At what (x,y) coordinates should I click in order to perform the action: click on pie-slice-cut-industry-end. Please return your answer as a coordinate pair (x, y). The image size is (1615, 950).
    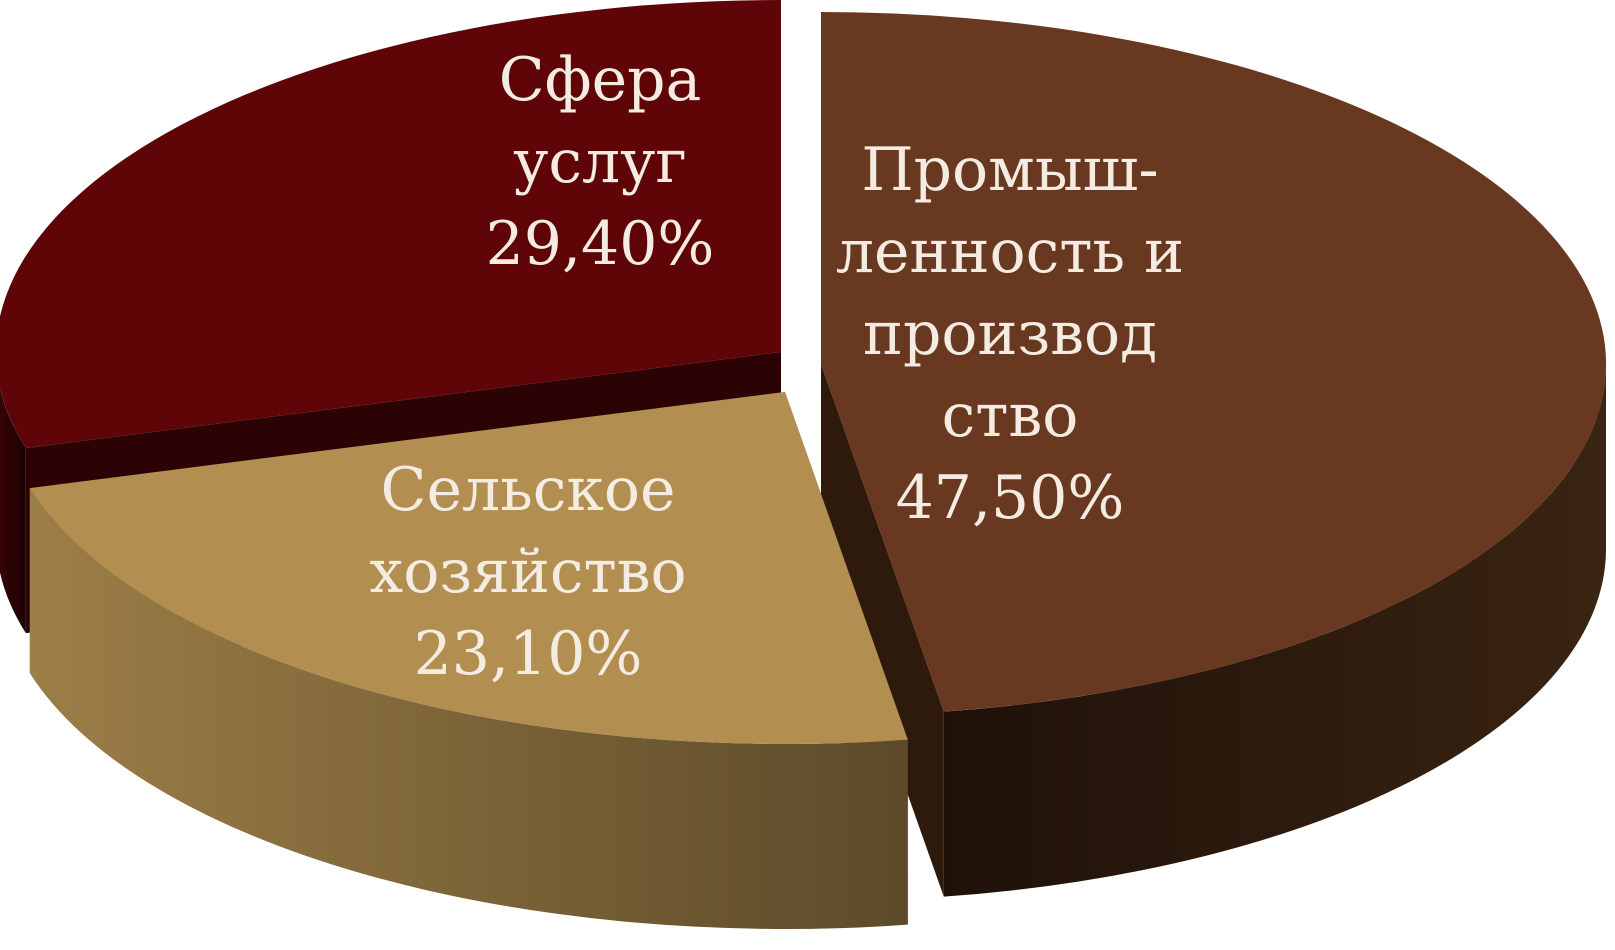
    Looking at the image, I should click on (882, 630).